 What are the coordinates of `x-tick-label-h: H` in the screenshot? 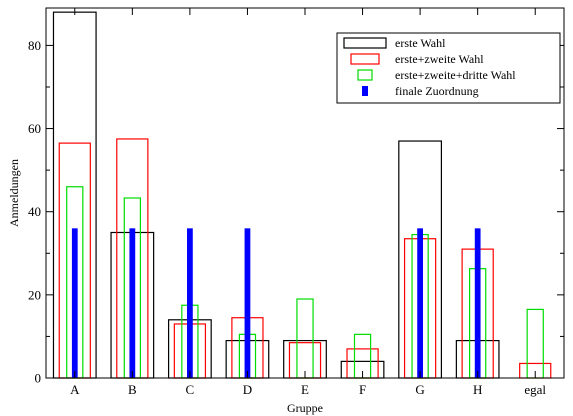 It's located at (477, 389).